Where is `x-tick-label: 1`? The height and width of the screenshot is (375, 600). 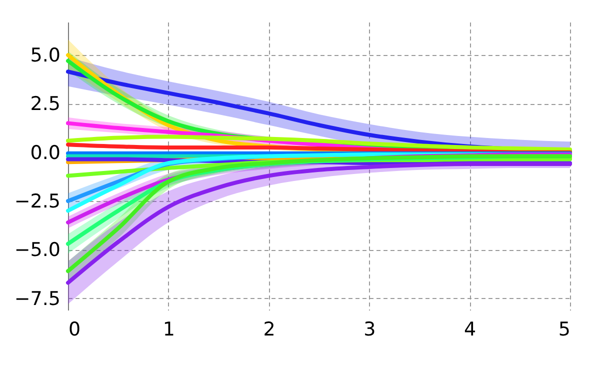
x-tick-label: 1 is located at coordinates (168, 329).